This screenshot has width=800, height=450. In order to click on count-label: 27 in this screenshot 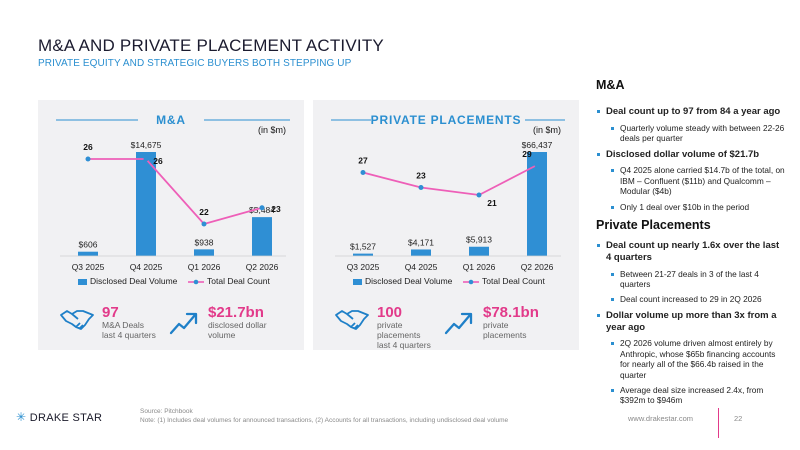, I will do `click(363, 161)`.